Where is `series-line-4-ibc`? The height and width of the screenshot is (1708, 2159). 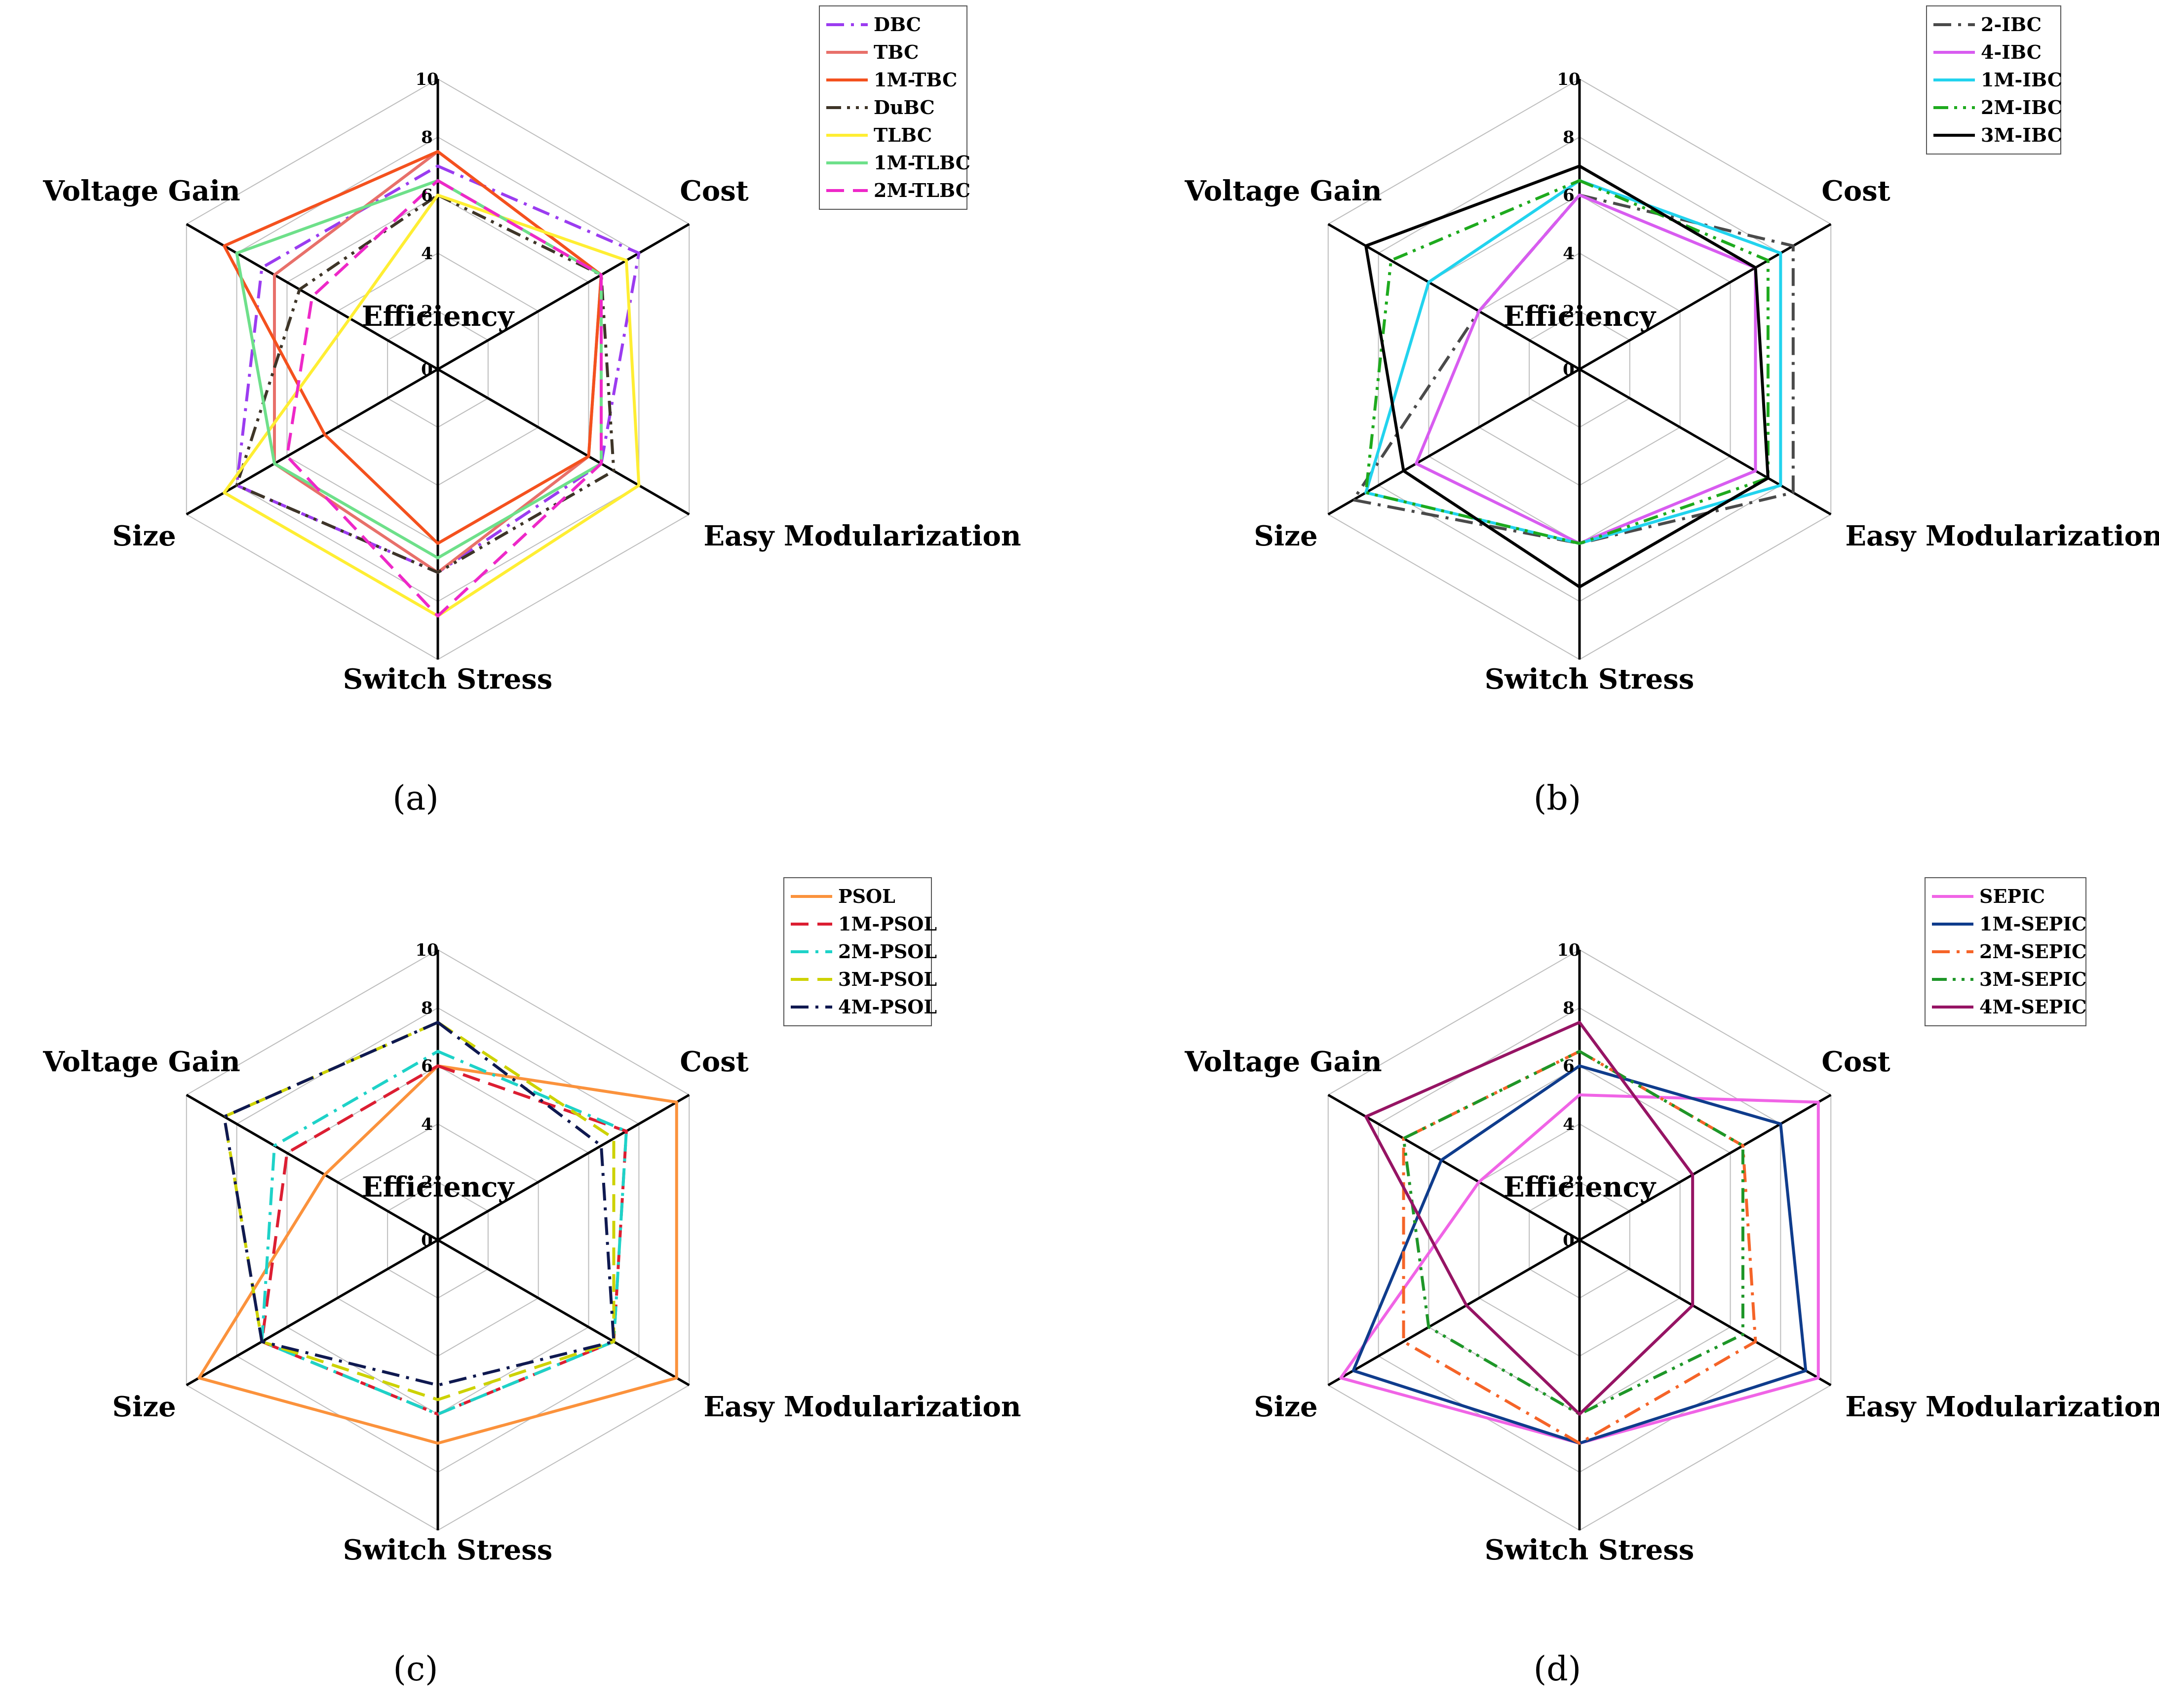 series-line-4-ibc is located at coordinates (1586, 369).